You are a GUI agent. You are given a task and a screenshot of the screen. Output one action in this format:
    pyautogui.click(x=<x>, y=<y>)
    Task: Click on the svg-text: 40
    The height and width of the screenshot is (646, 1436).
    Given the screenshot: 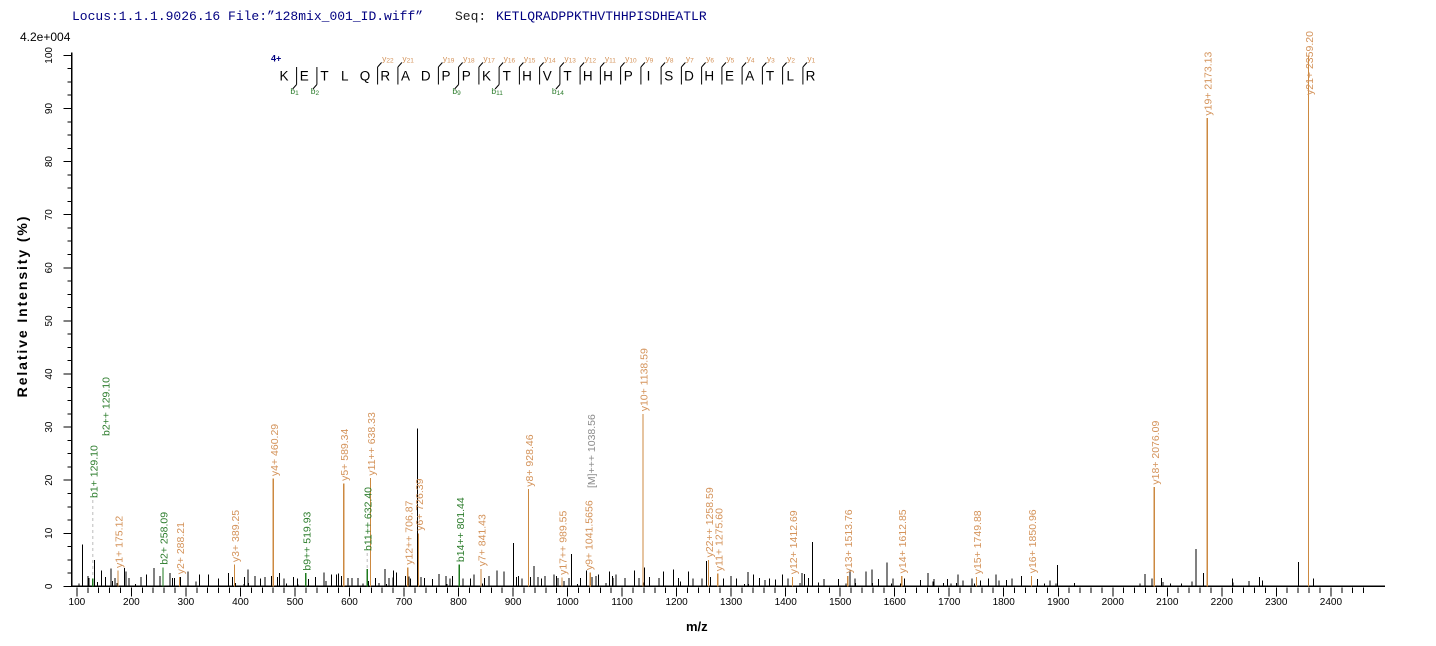 What is the action you would take?
    pyautogui.click(x=49, y=374)
    